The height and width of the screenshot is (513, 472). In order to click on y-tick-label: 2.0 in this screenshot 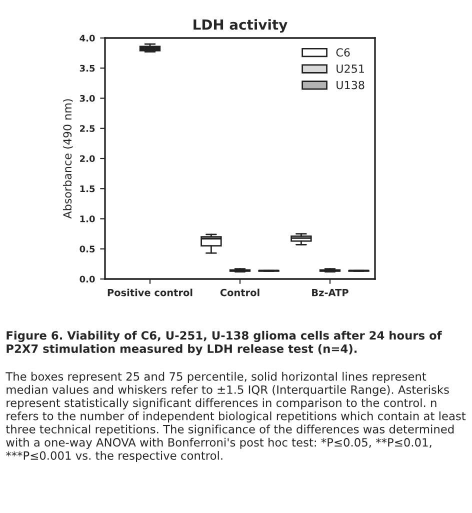, I will do `click(87, 158)`.